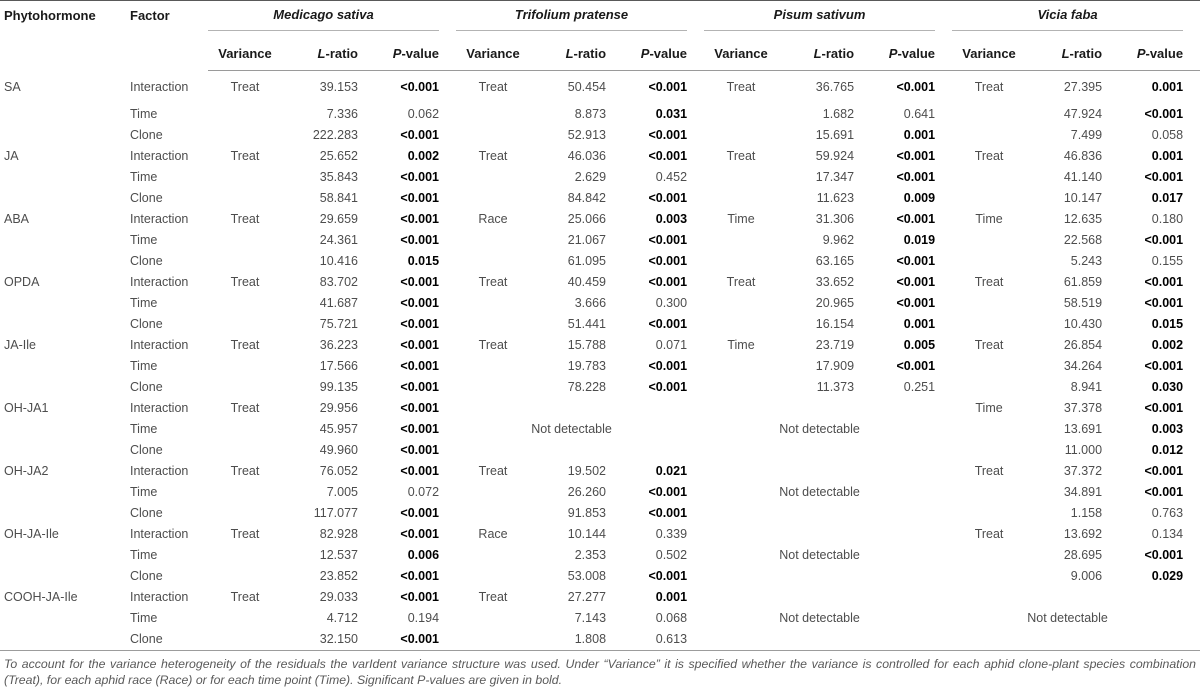 Image resolution: width=1200 pixels, height=688 pixels. I want to click on p-value: 0.071, so click(671, 345).